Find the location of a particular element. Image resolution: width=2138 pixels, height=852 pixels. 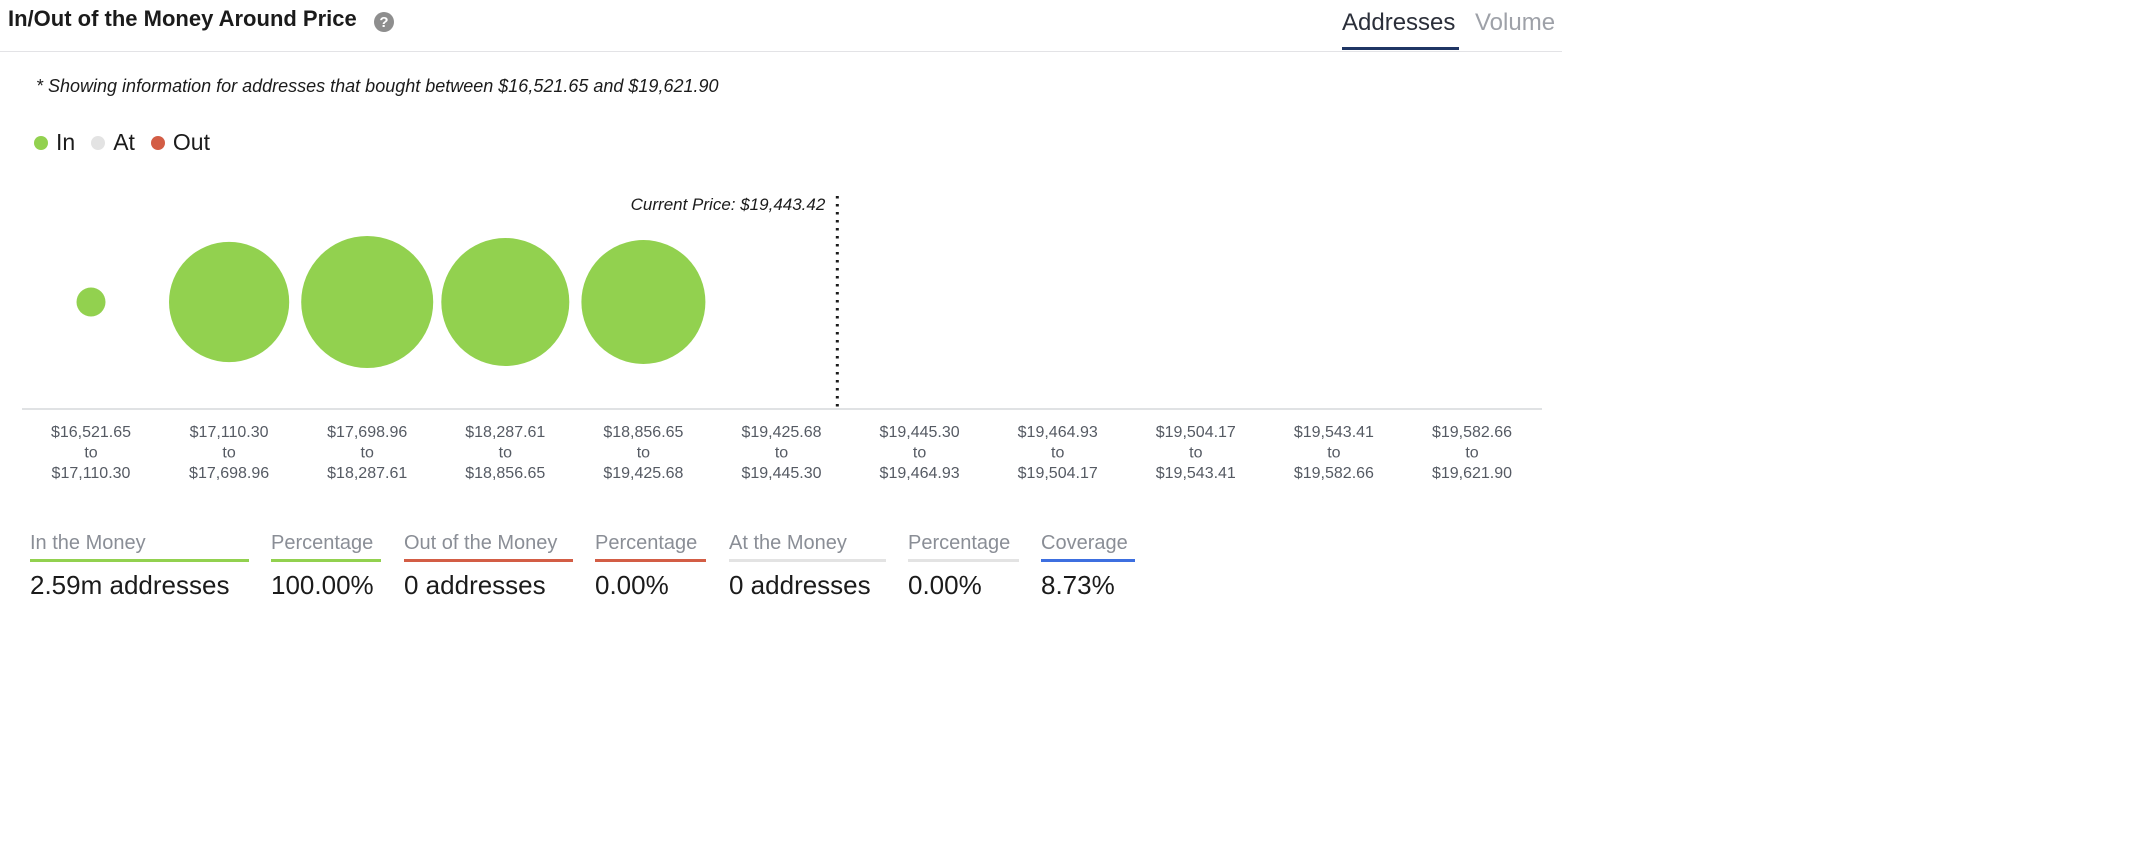

stat-out-percentage: Percentage 0.00% is located at coordinates (650, 566).